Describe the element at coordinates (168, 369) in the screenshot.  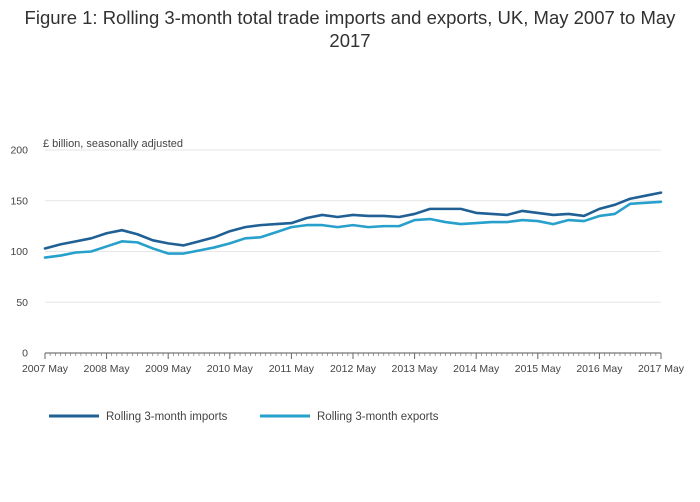
I see `x-tick-label: 2009 May` at that location.